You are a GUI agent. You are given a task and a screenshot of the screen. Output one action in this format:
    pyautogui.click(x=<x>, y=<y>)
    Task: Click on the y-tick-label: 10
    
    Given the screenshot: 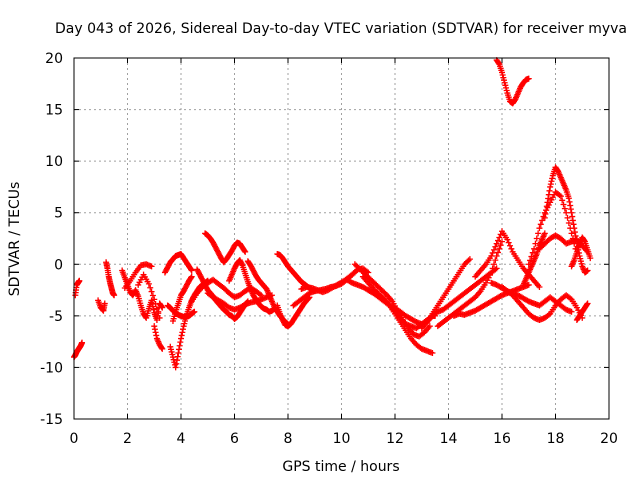 What is the action you would take?
    pyautogui.click(x=54, y=162)
    